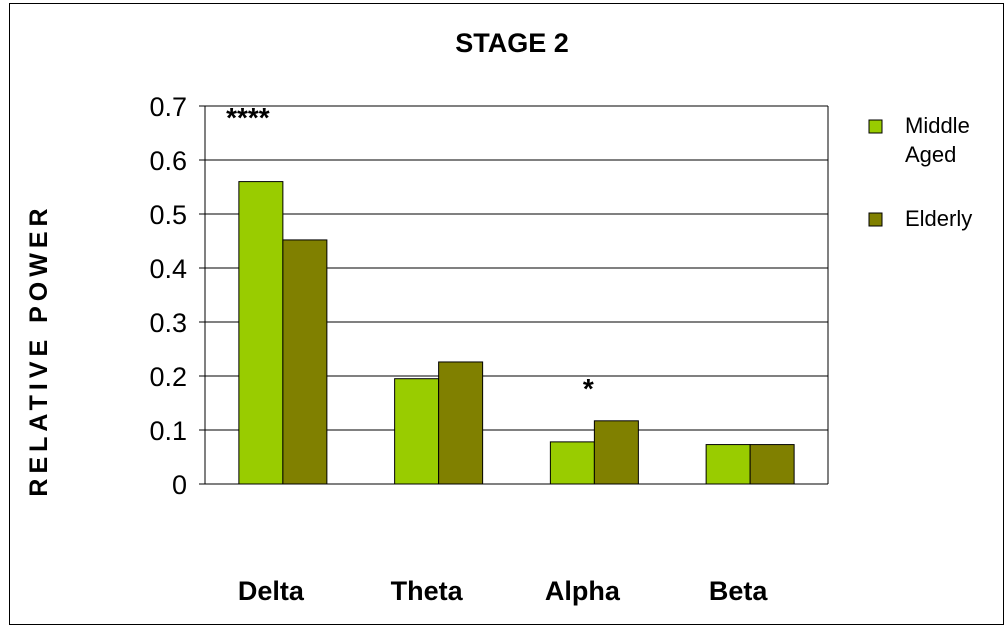  I want to click on y-tick-label: 0.5, so click(168, 215).